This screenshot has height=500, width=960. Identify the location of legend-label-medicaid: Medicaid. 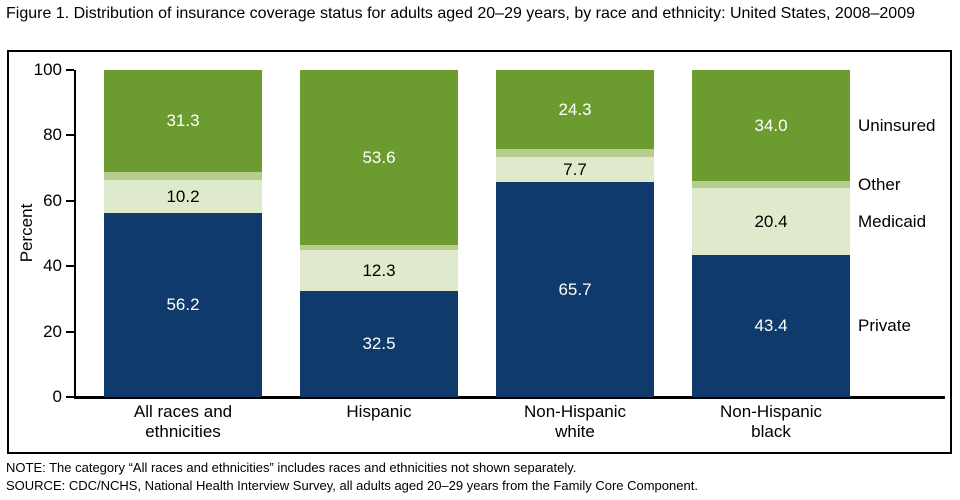
(892, 221).